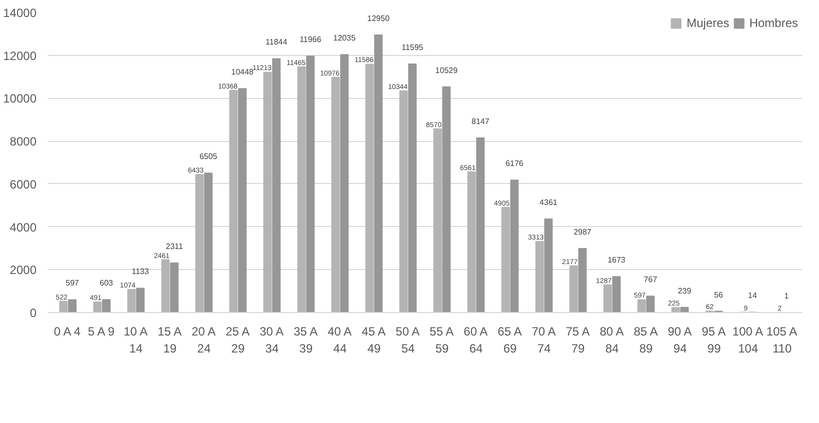 This screenshot has height=423, width=819. I want to click on x-tick-label: 105 A 110, so click(782, 340).